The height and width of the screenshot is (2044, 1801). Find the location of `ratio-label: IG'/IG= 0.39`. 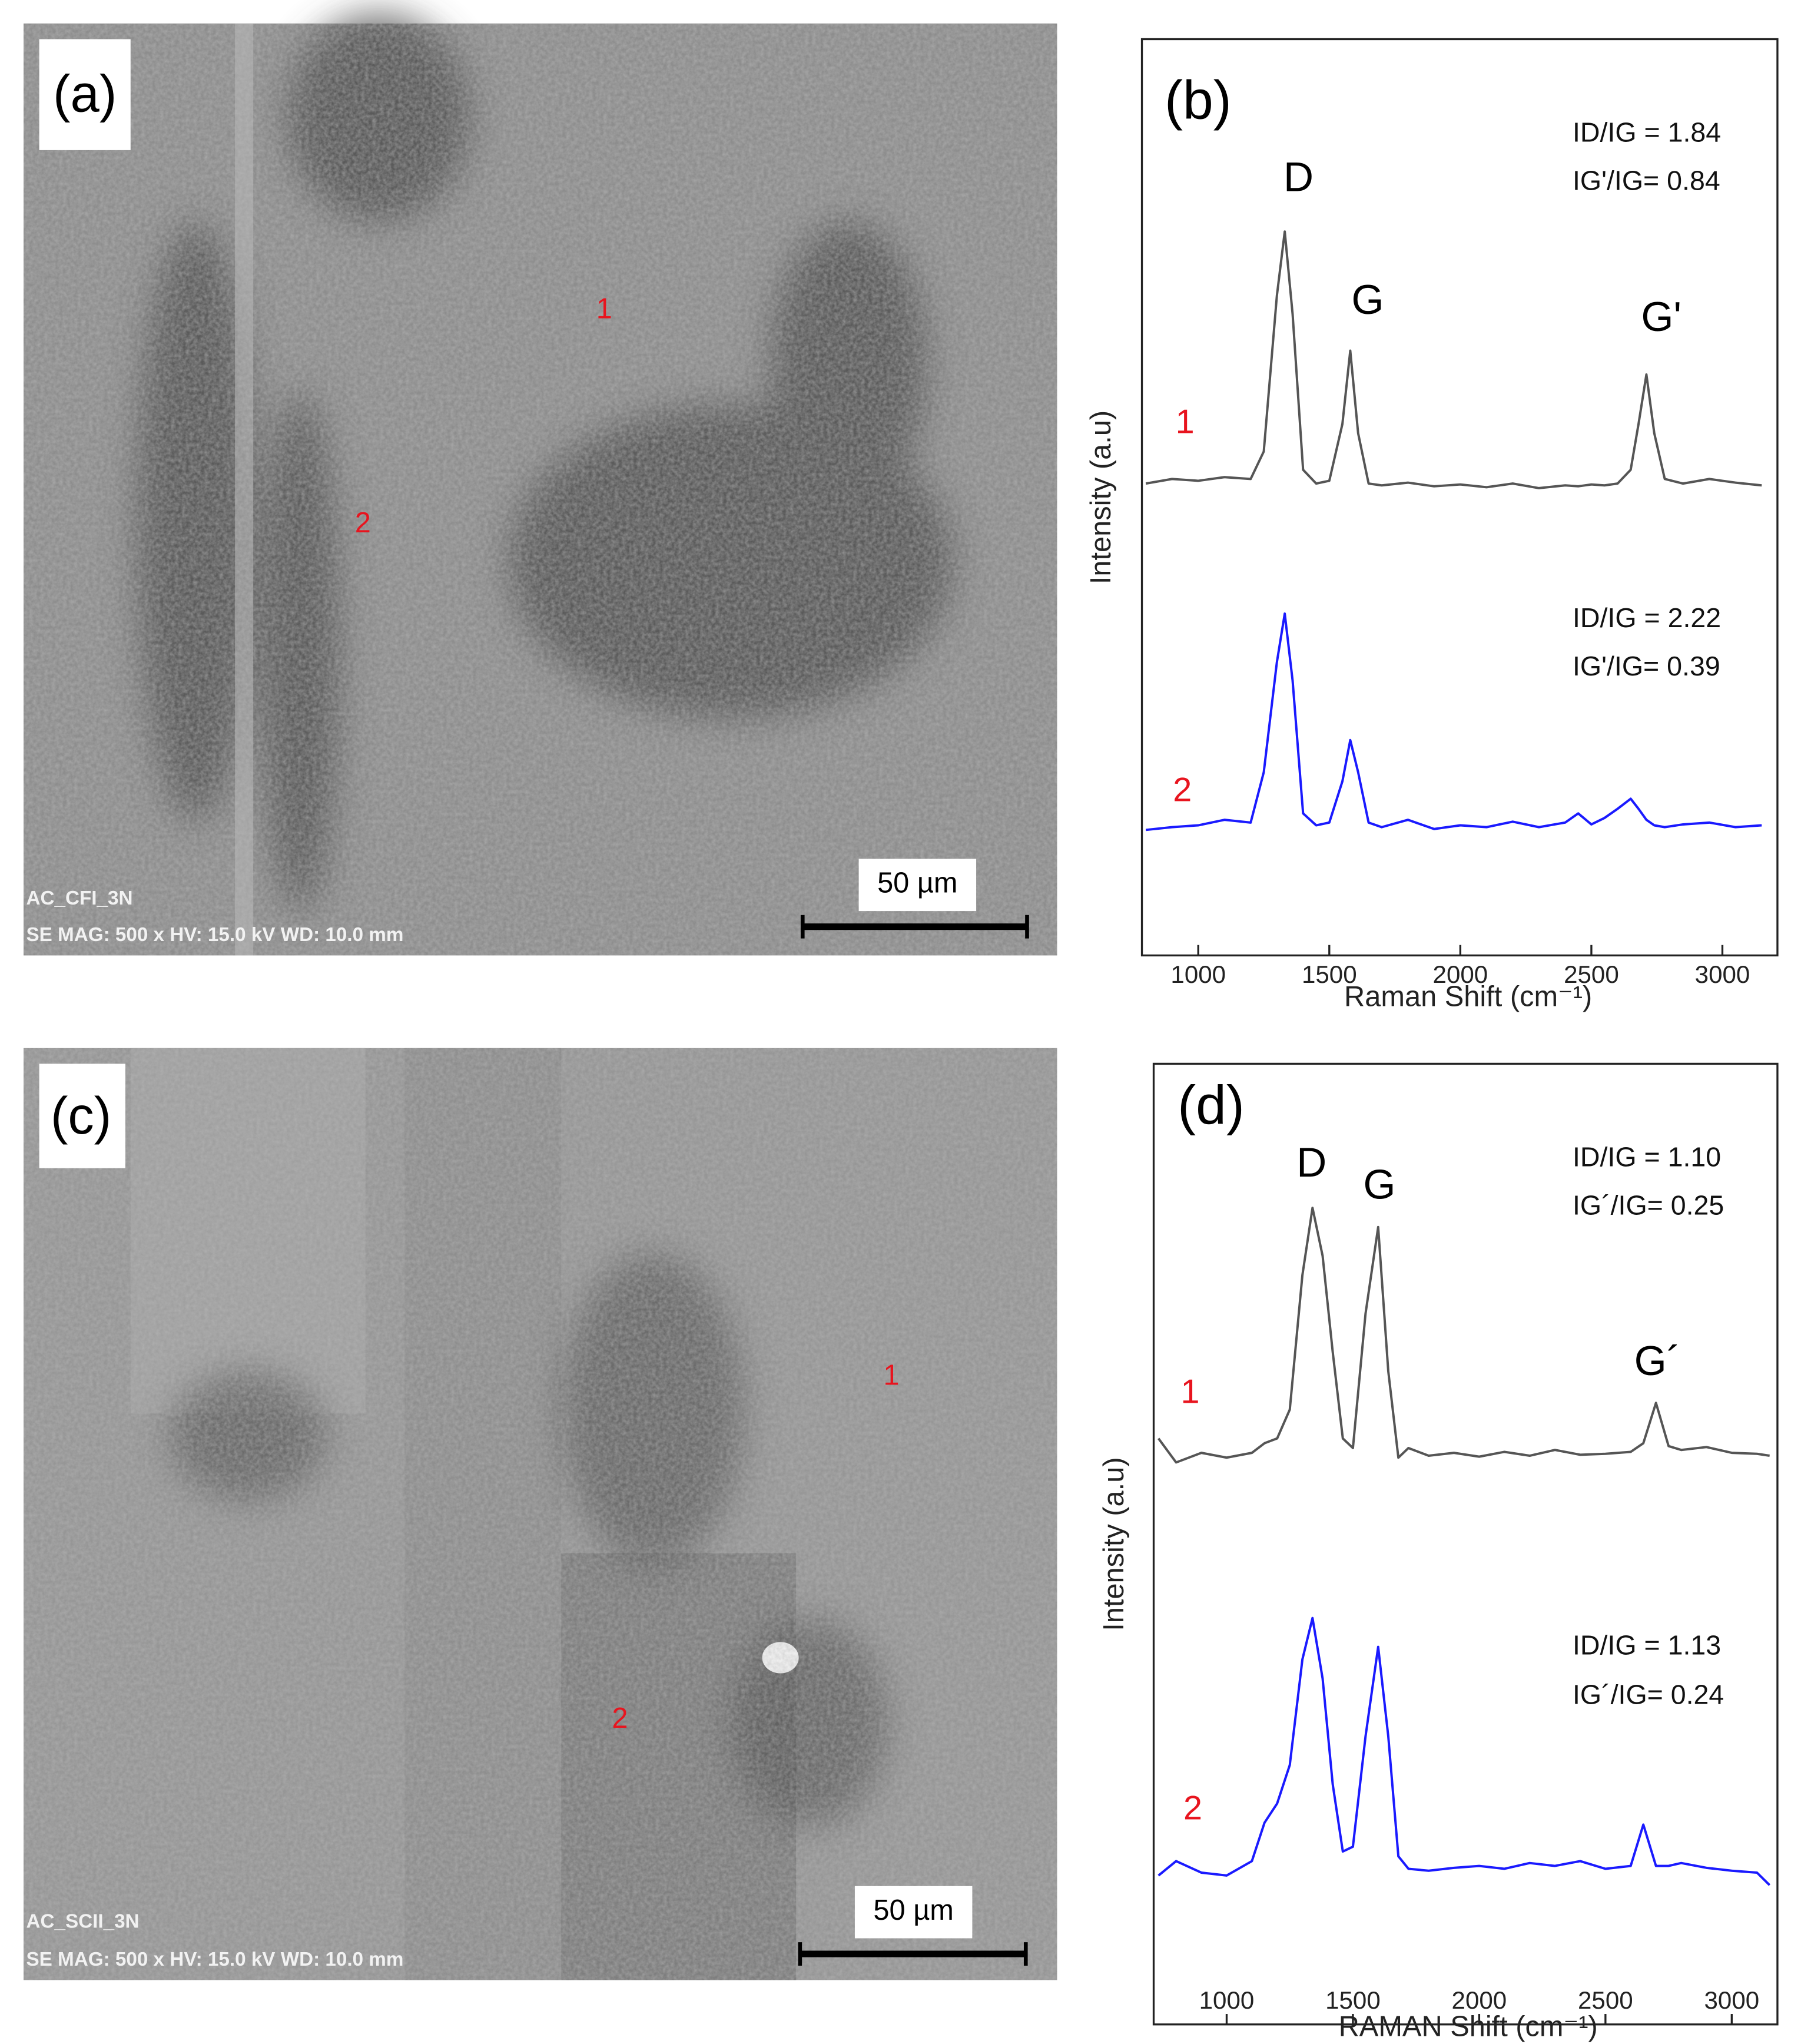

ratio-label: IG'/IG= 0.39 is located at coordinates (1646, 666).